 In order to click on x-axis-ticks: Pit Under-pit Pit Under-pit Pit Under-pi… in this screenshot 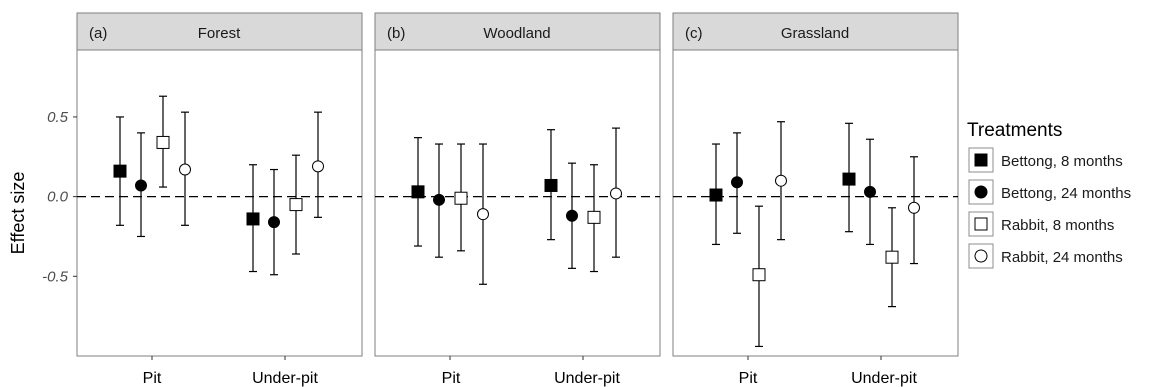, I will do `click(530, 378)`.